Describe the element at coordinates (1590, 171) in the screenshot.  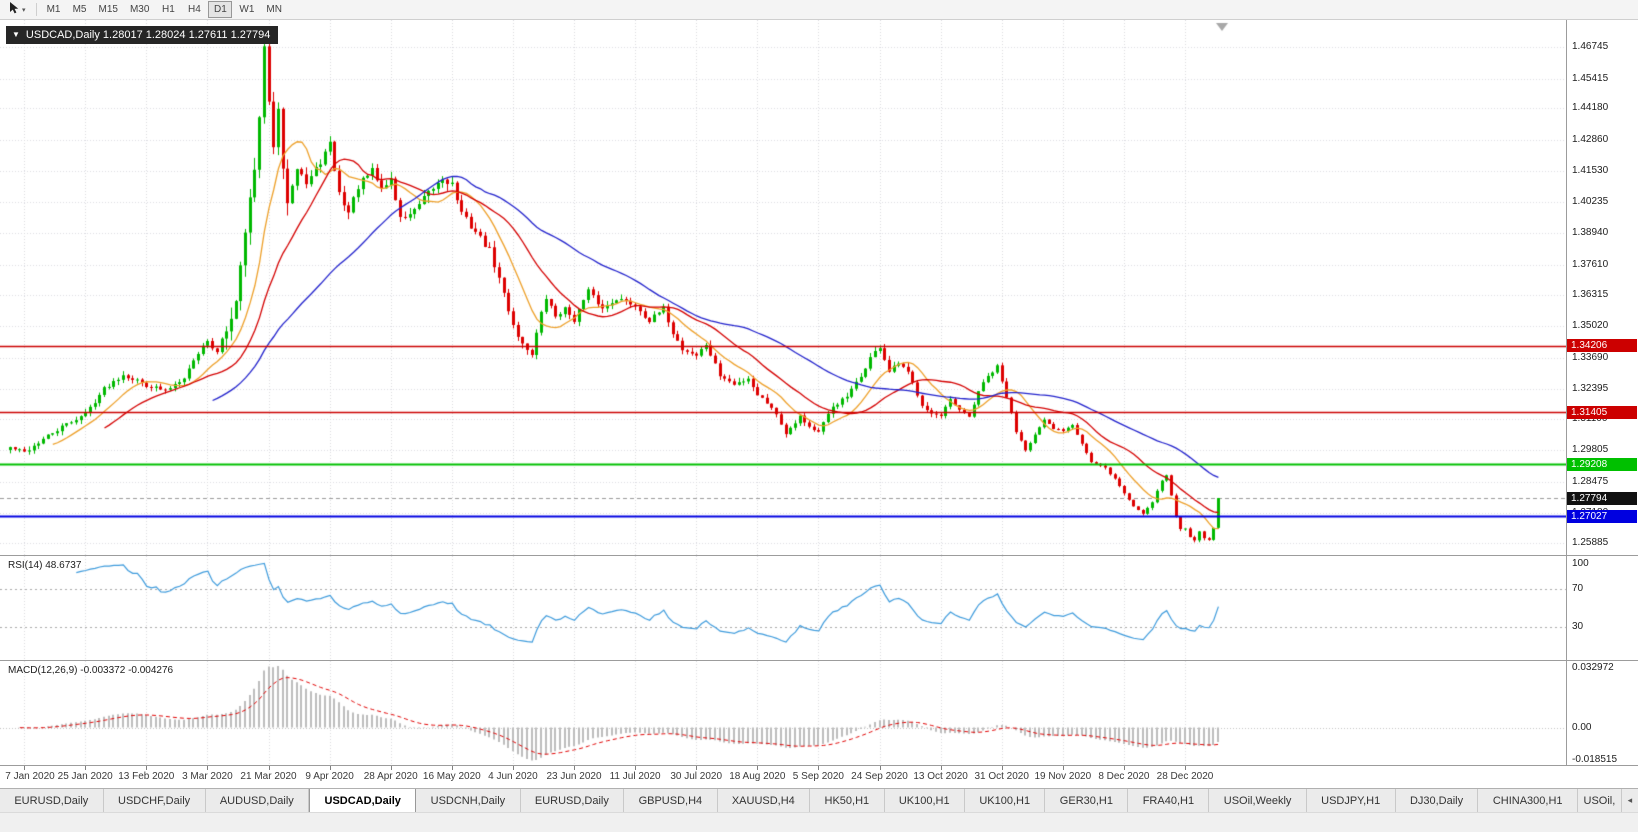
I see `price-axis-label: 1.41530` at that location.